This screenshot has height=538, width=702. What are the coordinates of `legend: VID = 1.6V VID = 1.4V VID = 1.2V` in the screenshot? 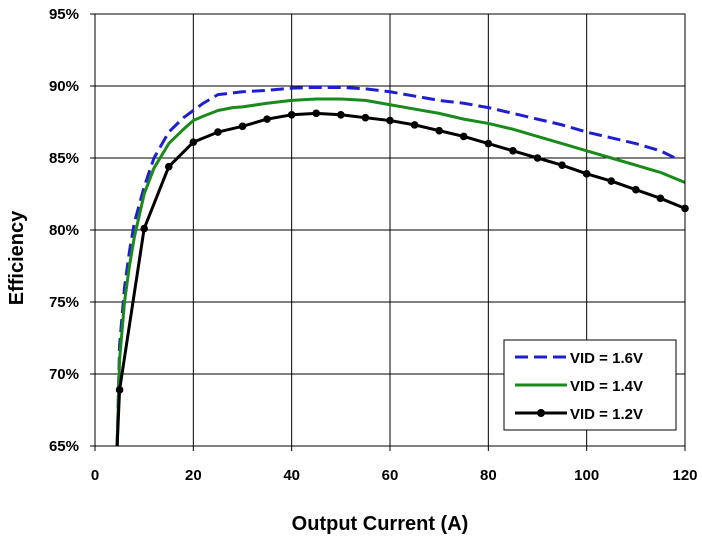 It's located at (590, 385).